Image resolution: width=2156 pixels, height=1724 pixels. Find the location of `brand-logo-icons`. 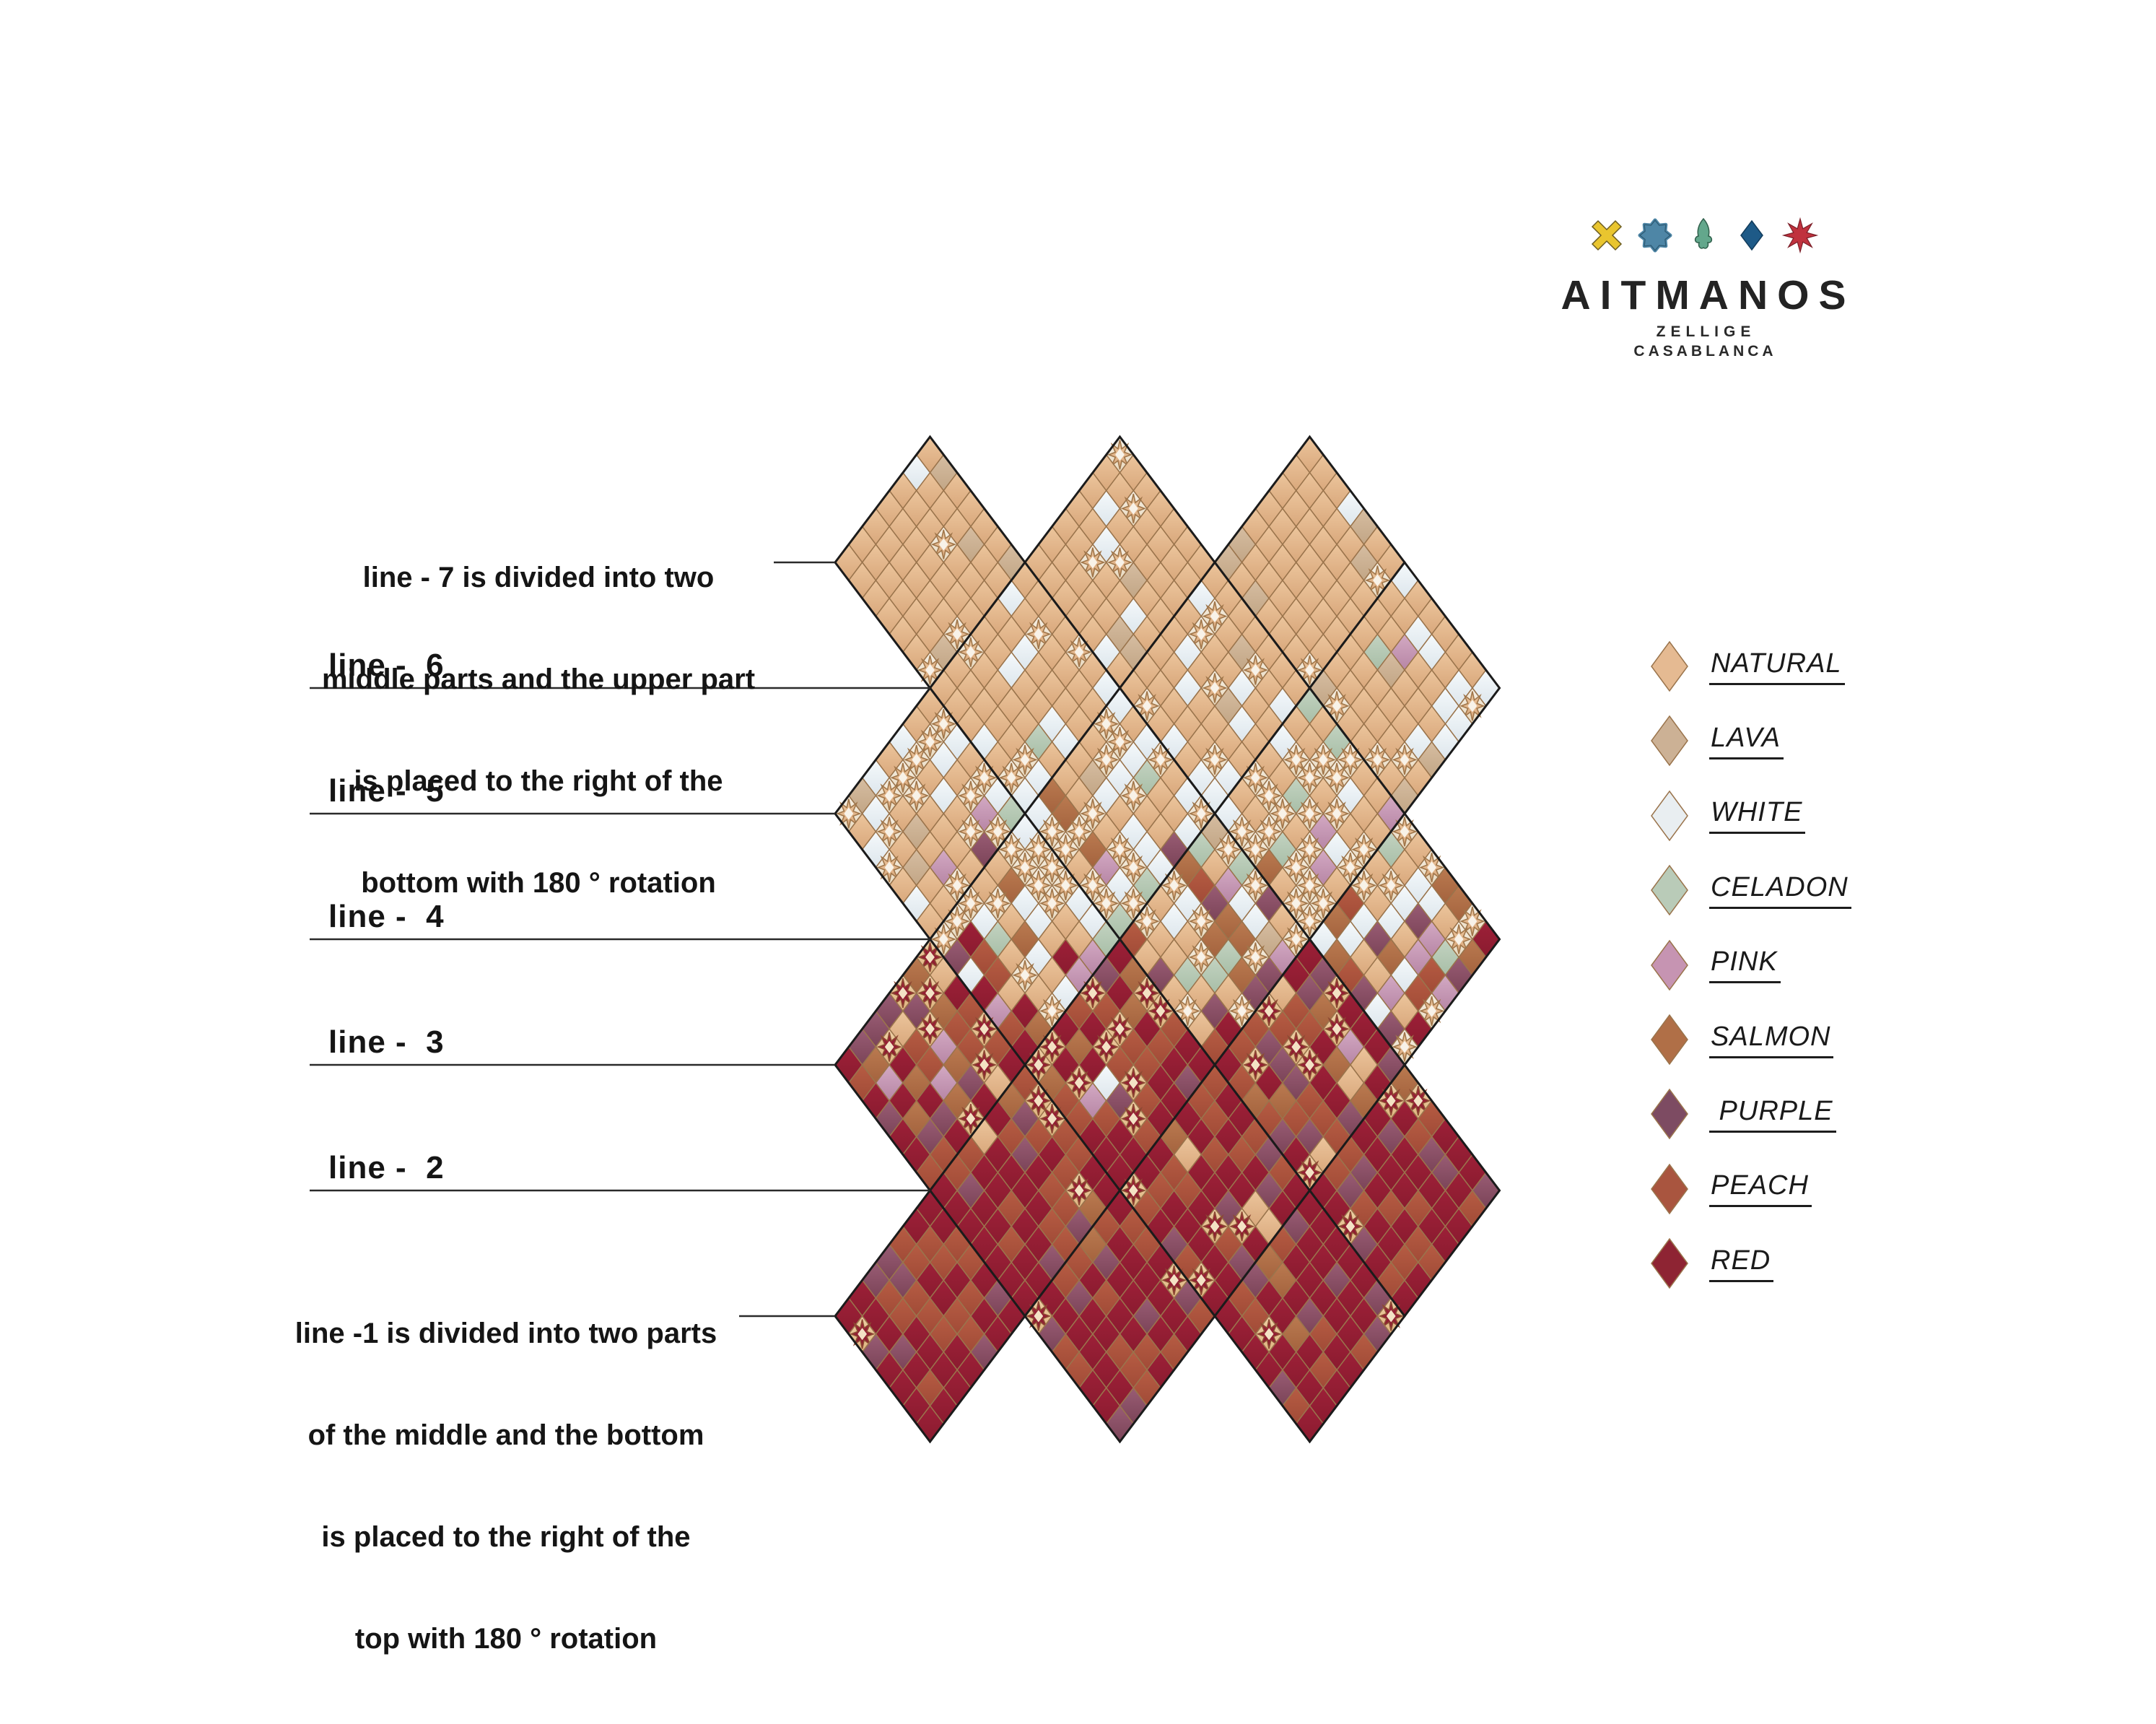

brand-logo-icons is located at coordinates (1704, 237).